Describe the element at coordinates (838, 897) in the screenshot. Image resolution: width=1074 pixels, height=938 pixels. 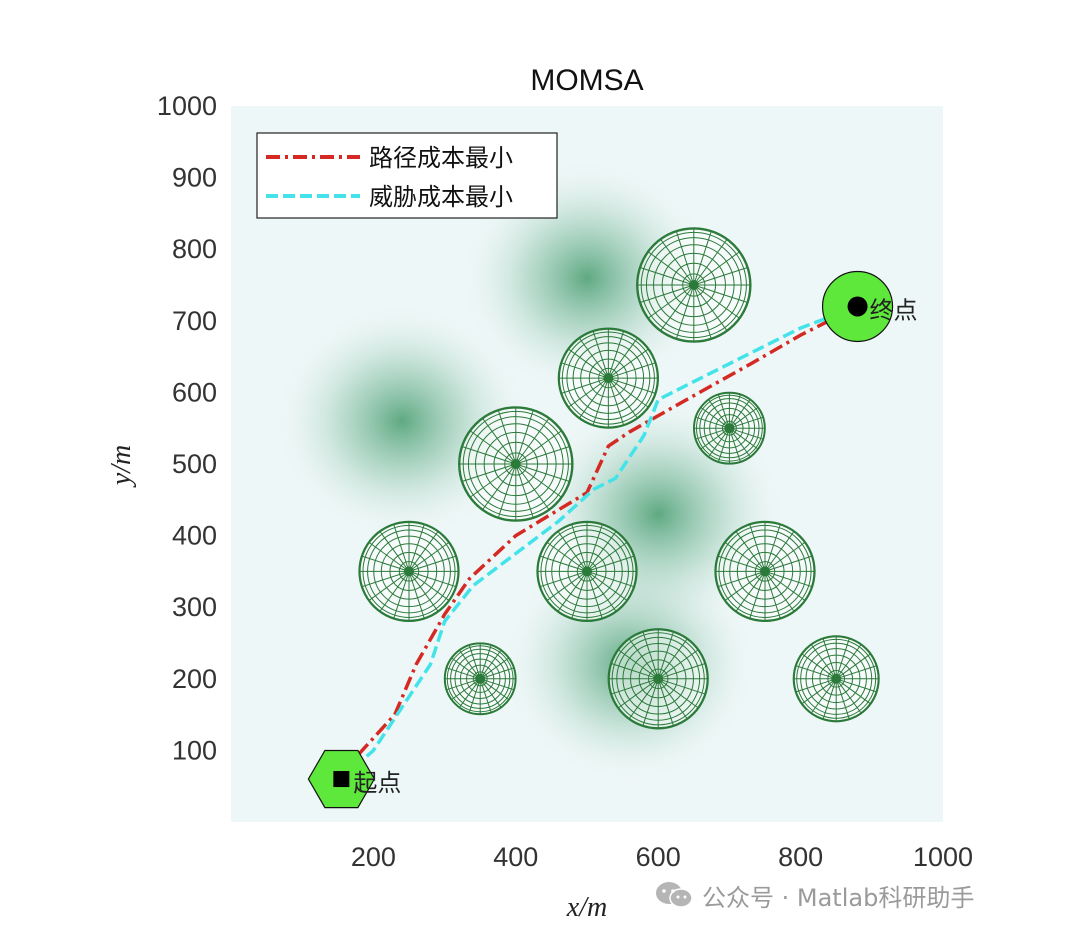
I see `watermark-text: 公众号 · Matlab科研助手` at that location.